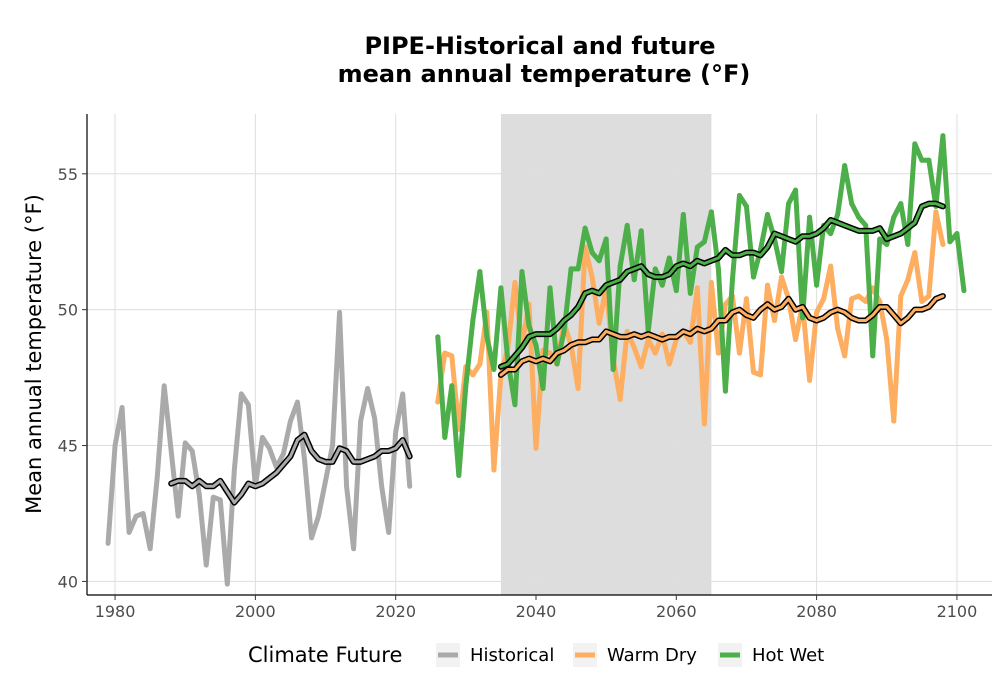 Image resolution: width=1000 pixels, height=700 pixels. I want to click on smooth-line-warm-dry, so click(722, 335).